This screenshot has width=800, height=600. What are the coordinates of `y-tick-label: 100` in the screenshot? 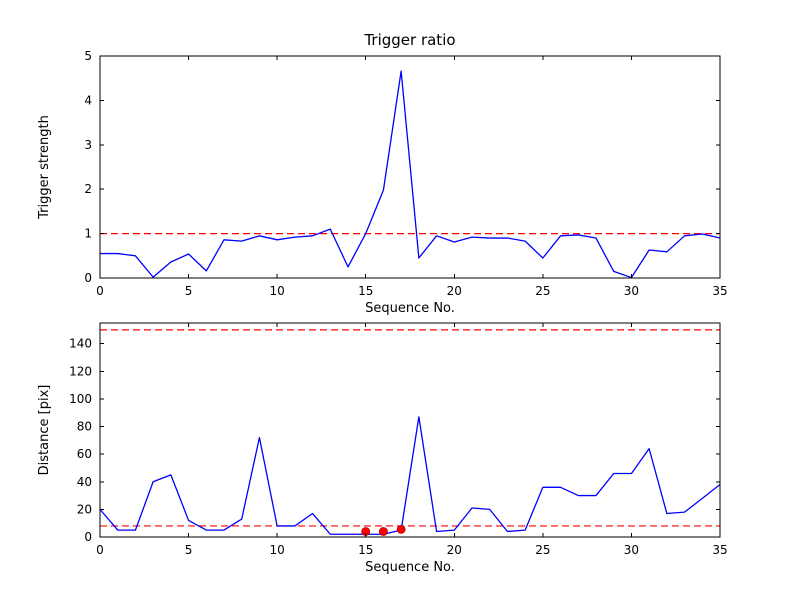 It's located at (80, 399).